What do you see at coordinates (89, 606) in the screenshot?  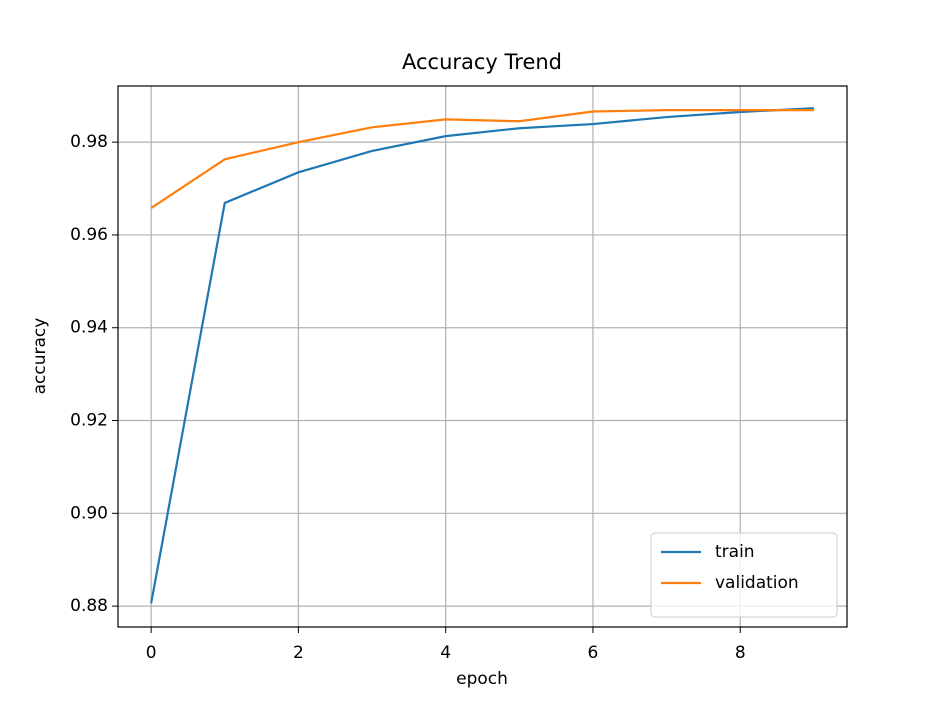 I see `y-tick-label: 0.88` at bounding box center [89, 606].